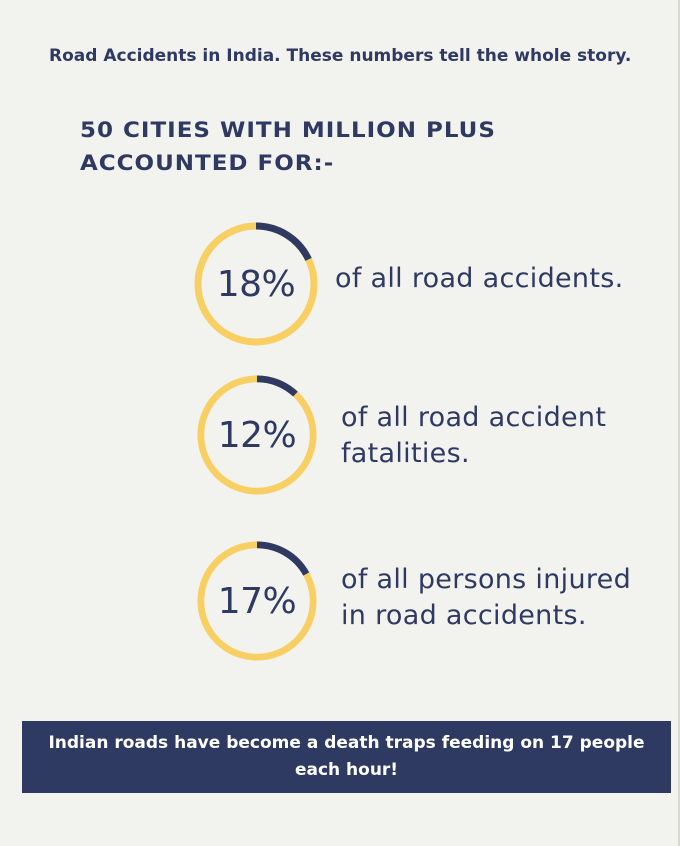  What do you see at coordinates (679, 423) in the screenshot?
I see `page-edge-divider` at bounding box center [679, 423].